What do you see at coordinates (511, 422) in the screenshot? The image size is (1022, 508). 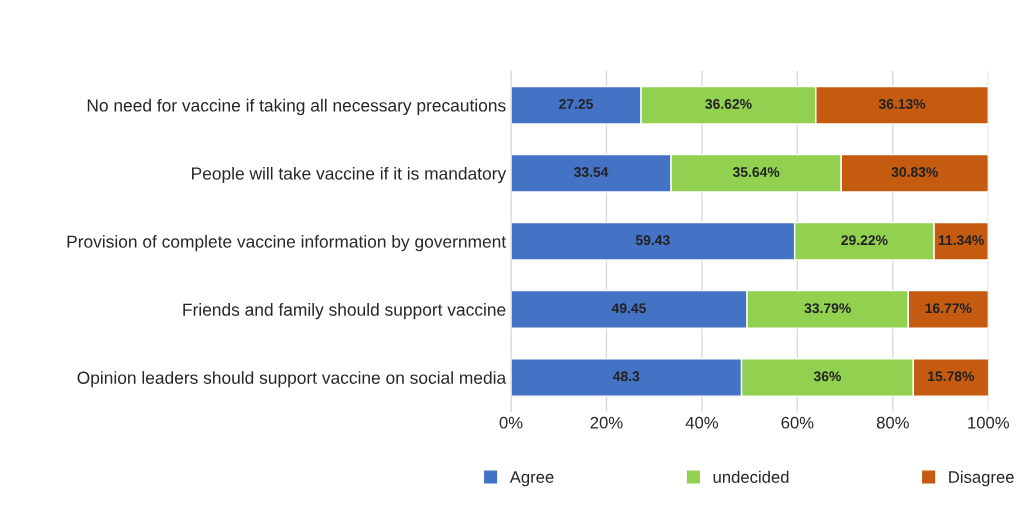 I see `x-tick-label: 0%` at bounding box center [511, 422].